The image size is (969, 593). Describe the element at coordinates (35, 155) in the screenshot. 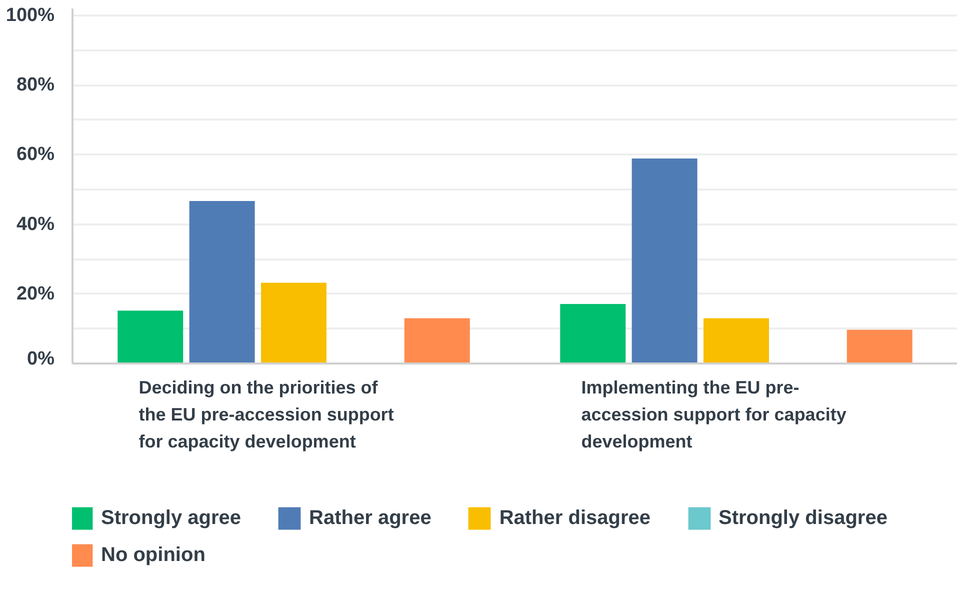

I see `y-tick-label: 60%` at that location.